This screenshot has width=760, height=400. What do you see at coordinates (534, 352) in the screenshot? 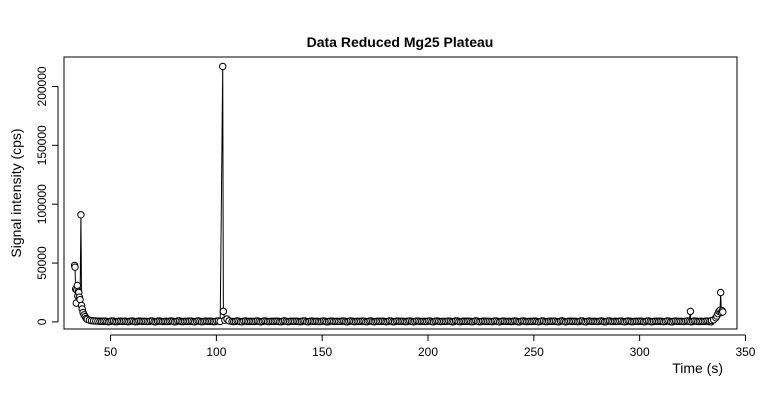
I see `x-tick-label: 250` at bounding box center [534, 352].